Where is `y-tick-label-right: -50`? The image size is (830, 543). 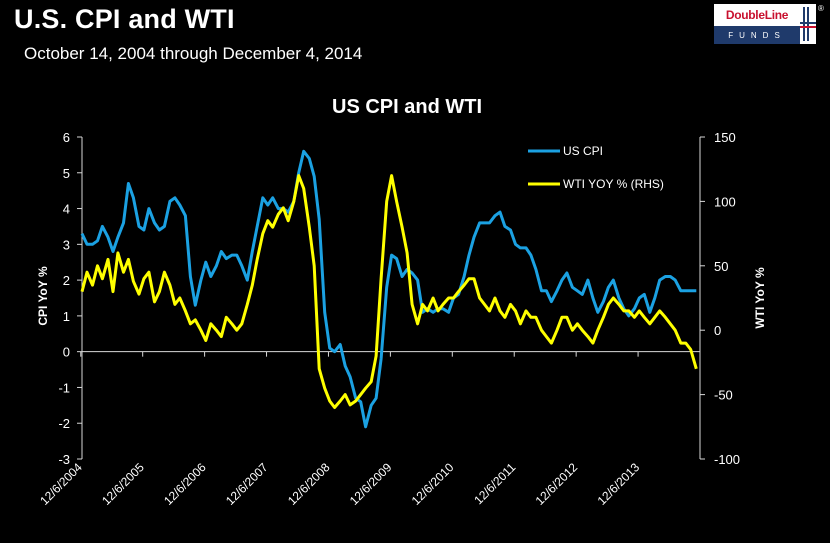
y-tick-label-right: -50 is located at coordinates (723, 395).